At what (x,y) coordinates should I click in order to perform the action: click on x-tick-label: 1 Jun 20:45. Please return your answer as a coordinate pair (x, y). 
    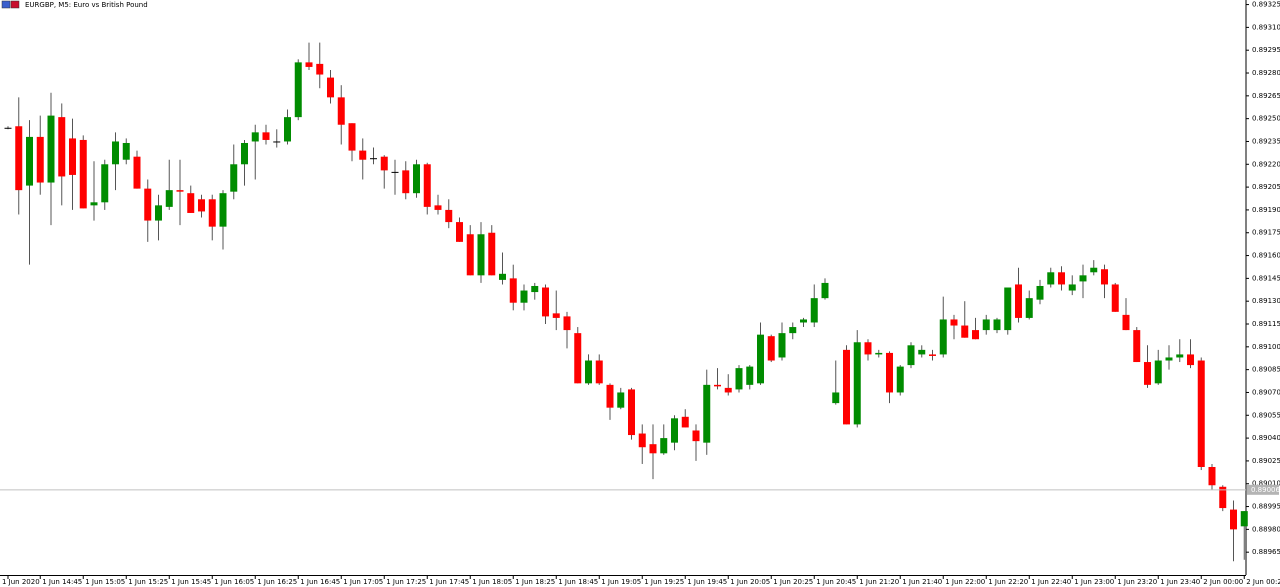
    Looking at the image, I should click on (836, 582).